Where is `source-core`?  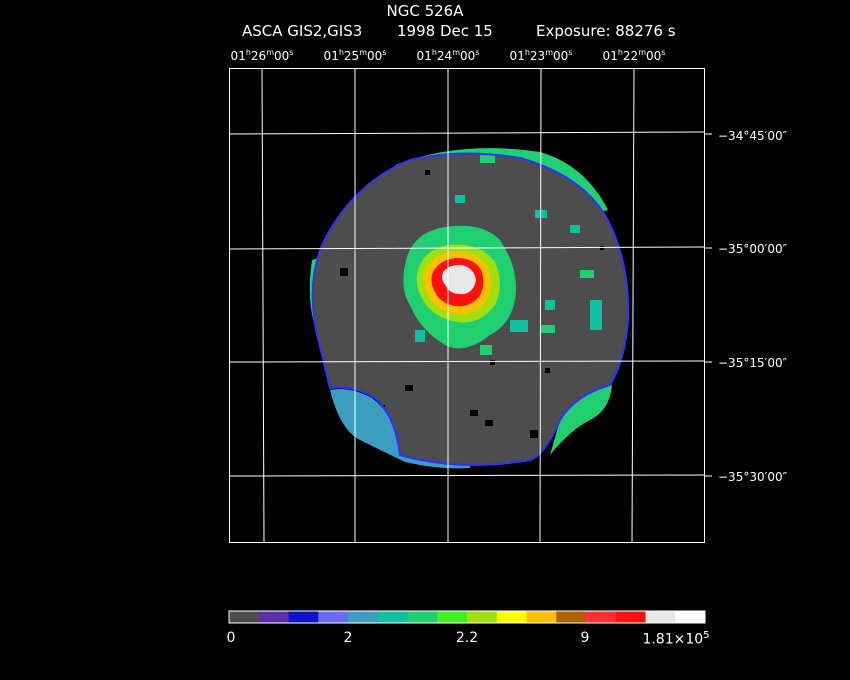
source-core is located at coordinates (459, 279).